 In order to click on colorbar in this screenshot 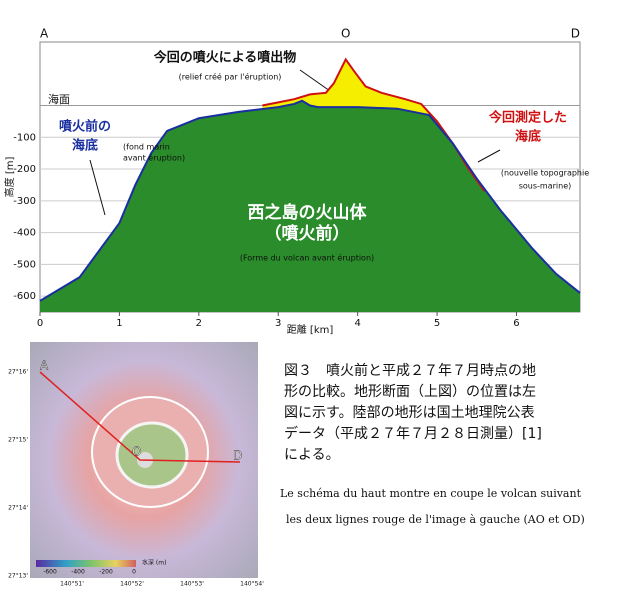, I will do `click(86, 563)`.